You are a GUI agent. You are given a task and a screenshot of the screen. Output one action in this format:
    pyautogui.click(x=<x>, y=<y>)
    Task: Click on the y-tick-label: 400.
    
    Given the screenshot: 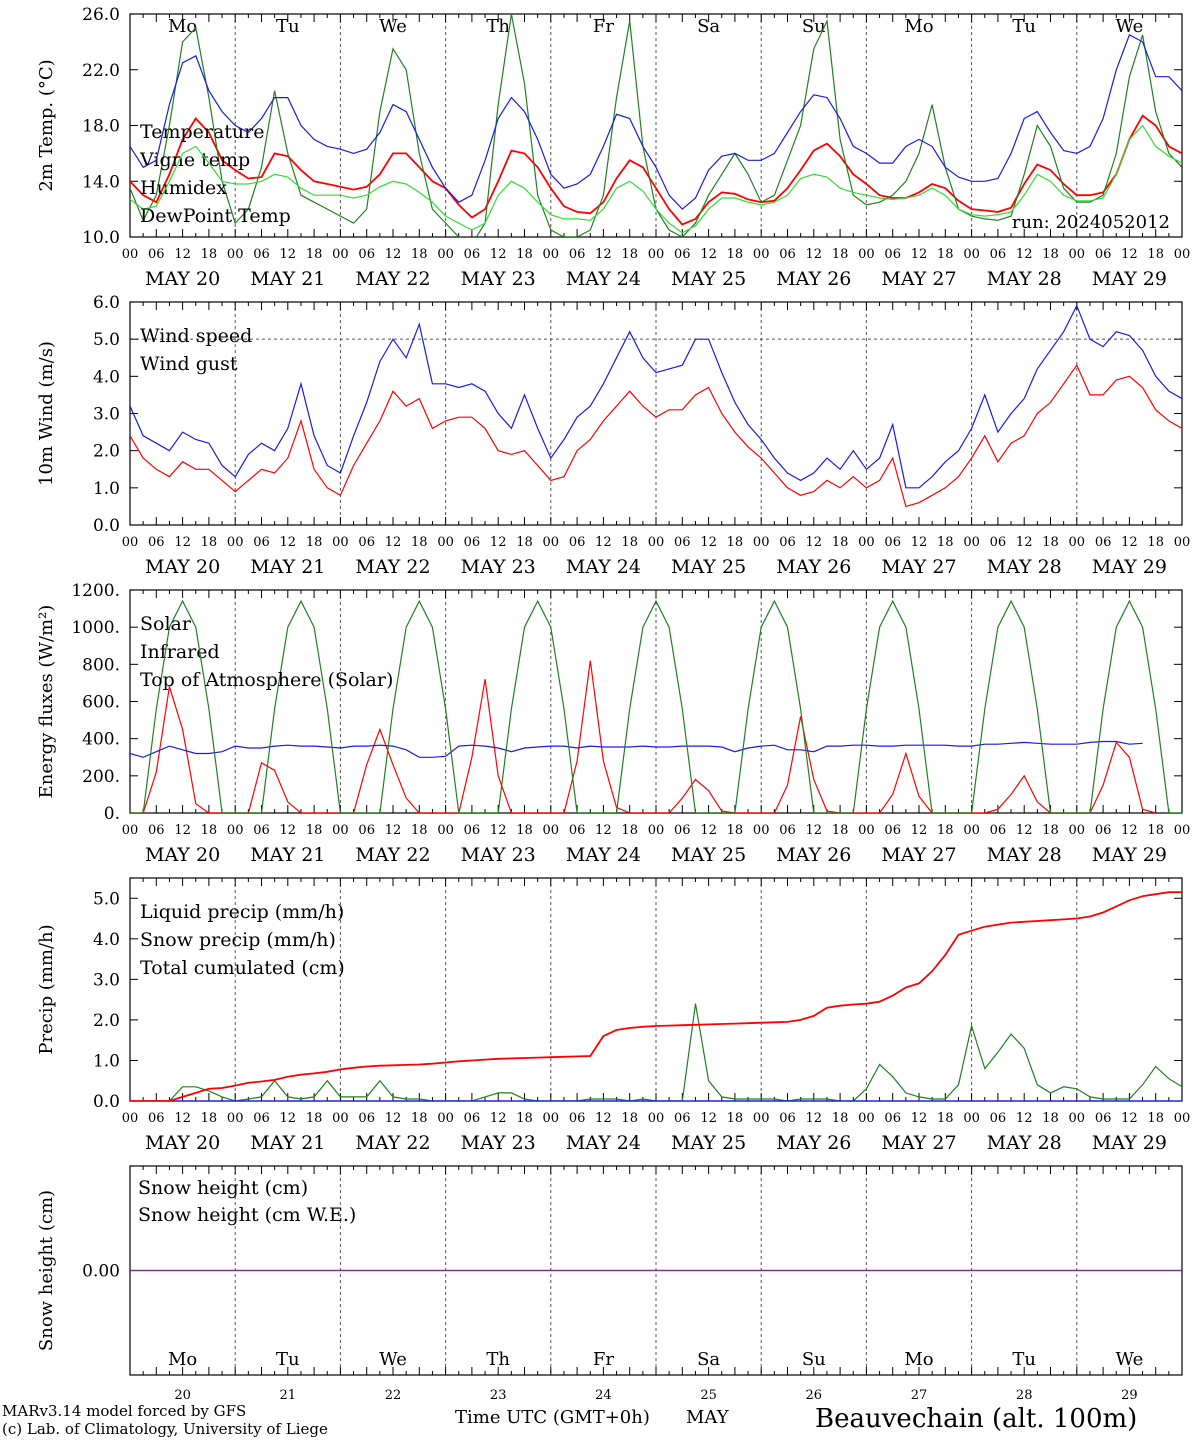 What is the action you would take?
    pyautogui.click(x=101, y=740)
    